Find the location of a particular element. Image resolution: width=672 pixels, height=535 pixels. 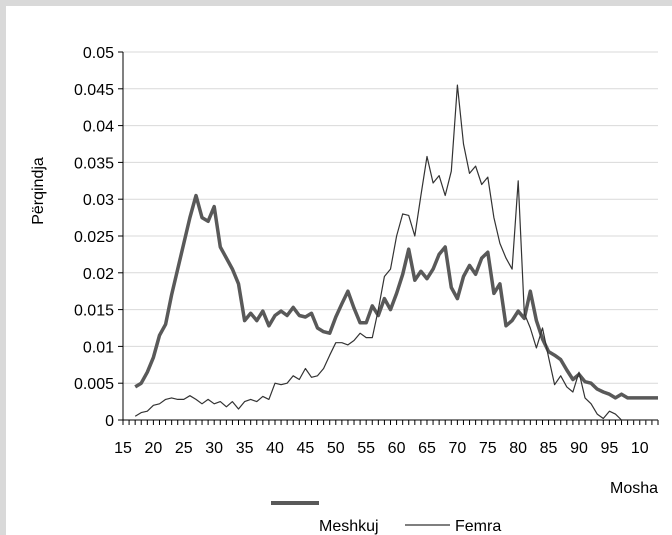

y-tick-label: 0 is located at coordinates (109, 421).